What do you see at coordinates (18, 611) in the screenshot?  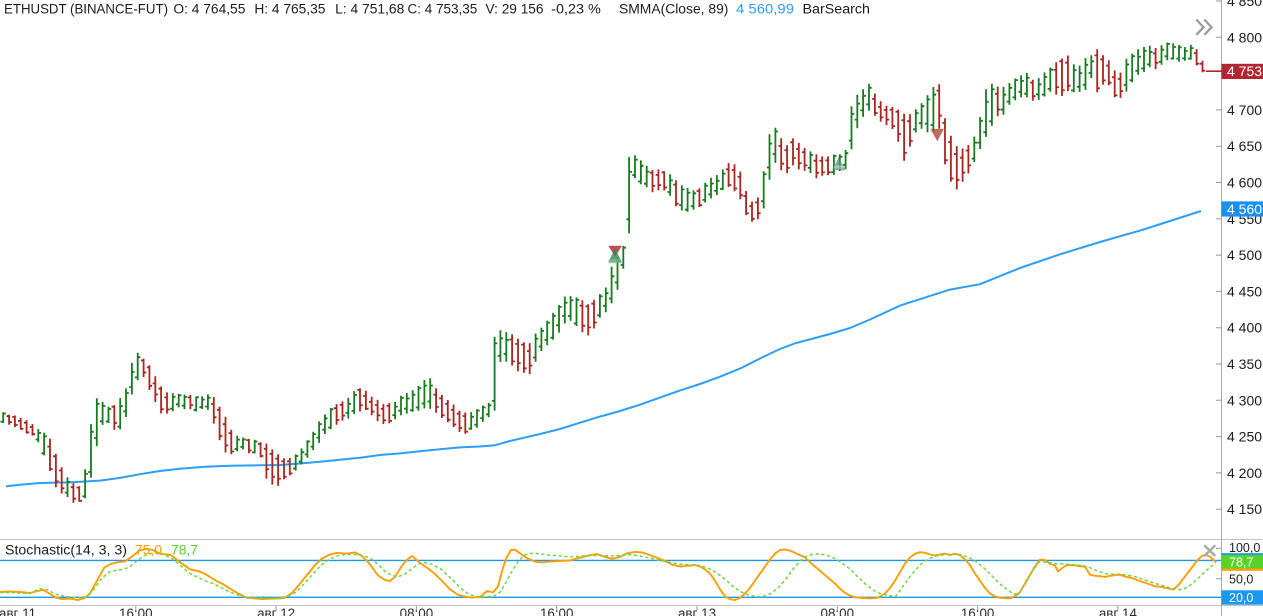 I see `svg-text: авг 11` at bounding box center [18, 611].